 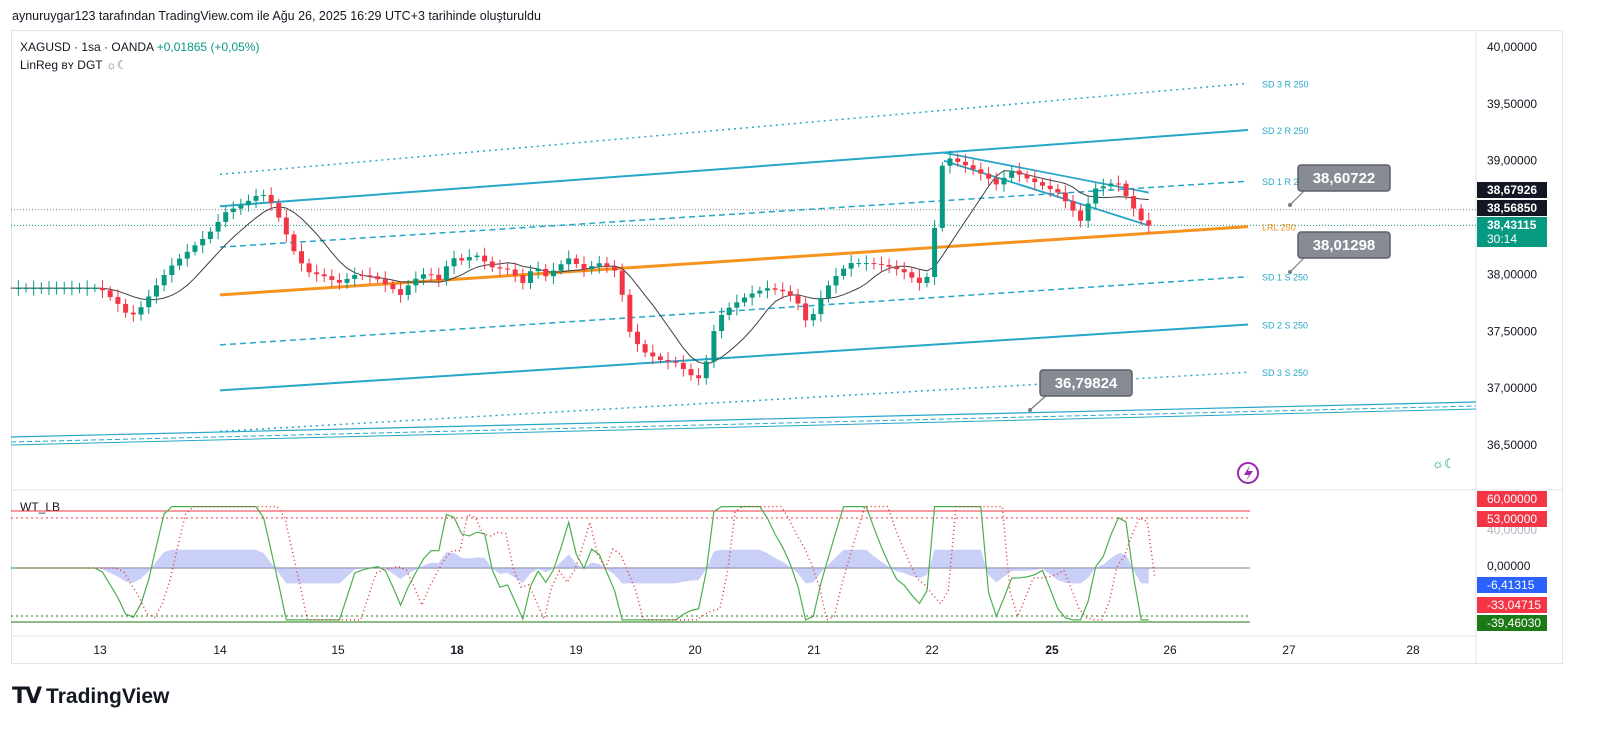 What do you see at coordinates (1512, 499) in the screenshot?
I see `osc-badge-label: 60,00000` at bounding box center [1512, 499].